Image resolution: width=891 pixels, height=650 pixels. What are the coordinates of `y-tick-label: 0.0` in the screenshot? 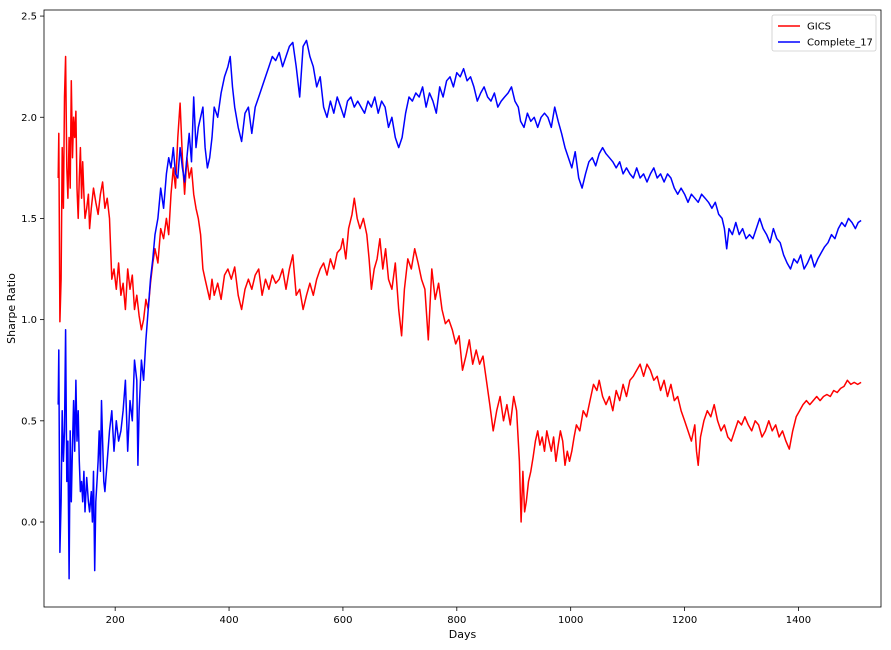 It's located at (29, 523).